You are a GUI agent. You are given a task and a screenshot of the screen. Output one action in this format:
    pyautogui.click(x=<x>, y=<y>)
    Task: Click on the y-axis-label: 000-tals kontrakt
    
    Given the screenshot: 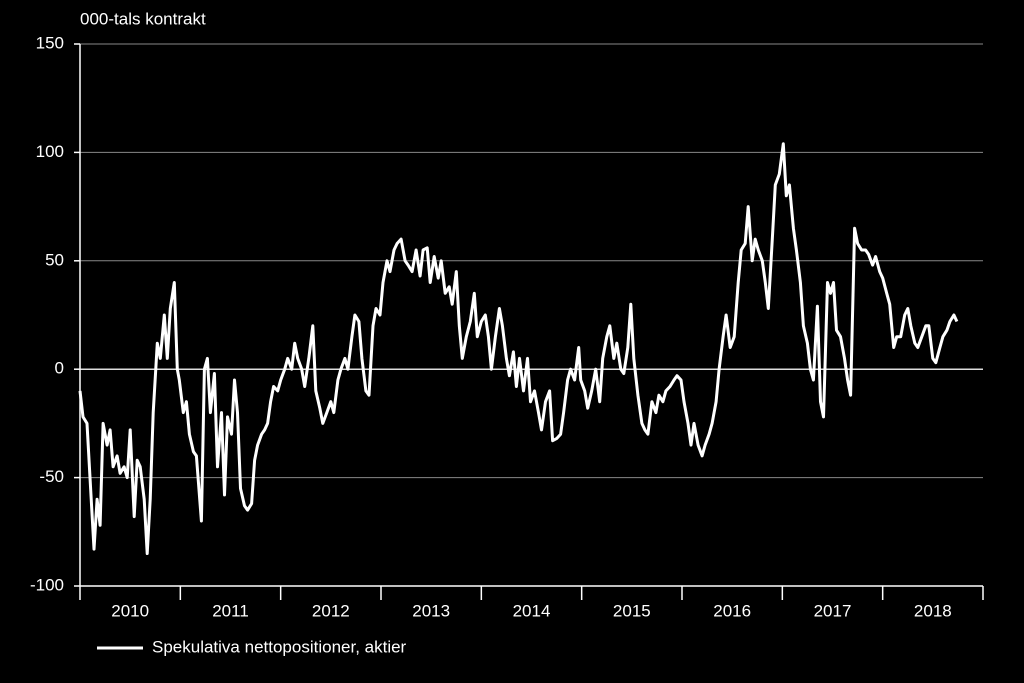 What is the action you would take?
    pyautogui.click(x=143, y=18)
    